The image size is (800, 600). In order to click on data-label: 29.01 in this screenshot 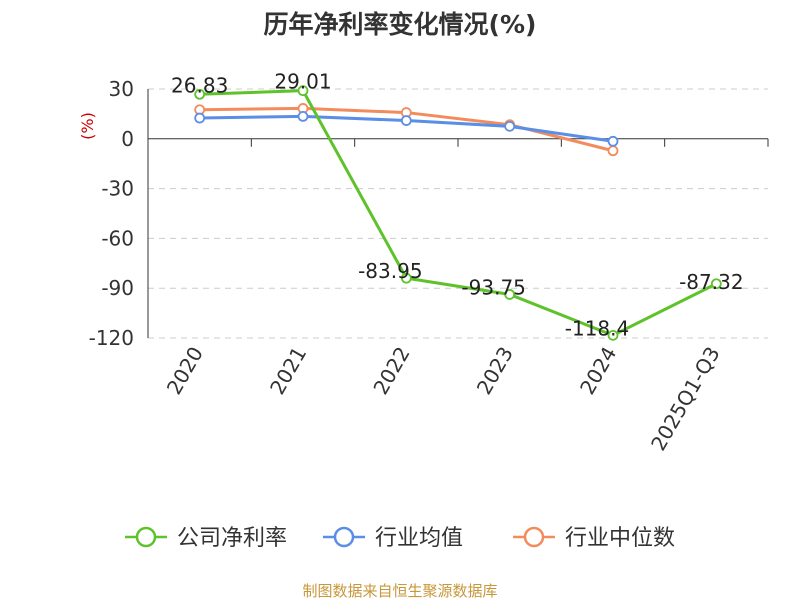, I will do `click(302, 82)`.